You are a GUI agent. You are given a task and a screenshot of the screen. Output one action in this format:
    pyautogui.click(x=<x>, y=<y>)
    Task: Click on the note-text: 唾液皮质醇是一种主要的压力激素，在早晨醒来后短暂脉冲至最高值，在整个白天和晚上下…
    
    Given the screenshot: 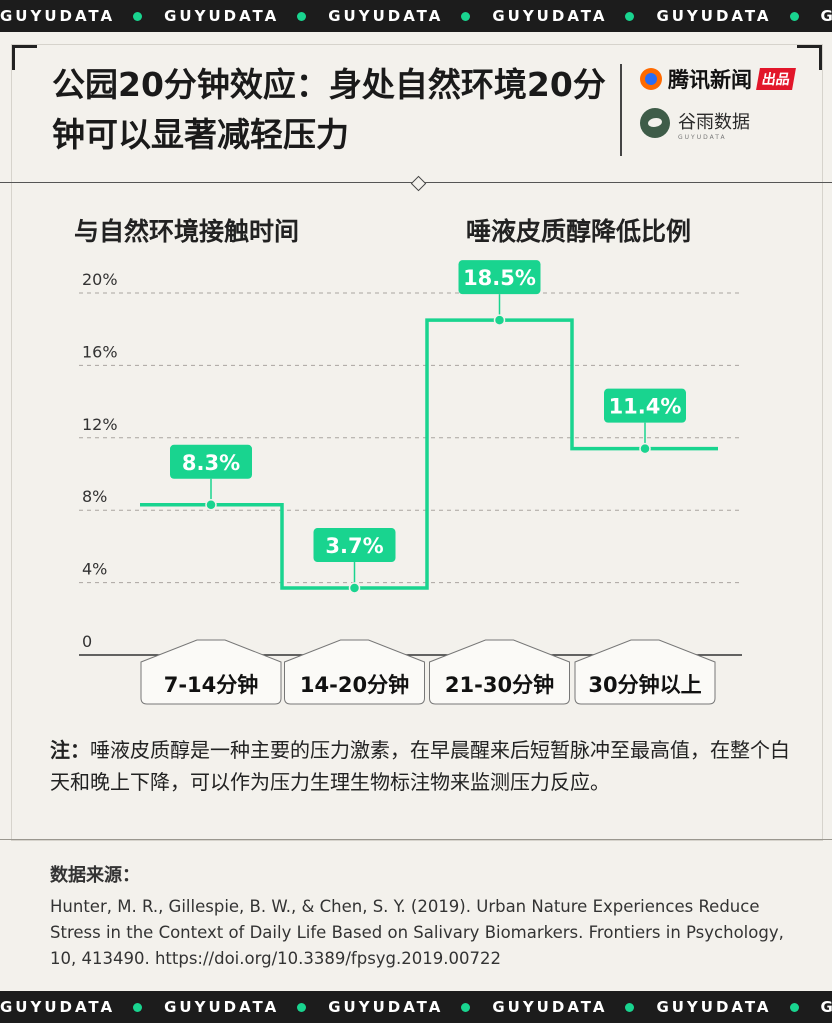 What is the action you would take?
    pyautogui.click(x=420, y=766)
    